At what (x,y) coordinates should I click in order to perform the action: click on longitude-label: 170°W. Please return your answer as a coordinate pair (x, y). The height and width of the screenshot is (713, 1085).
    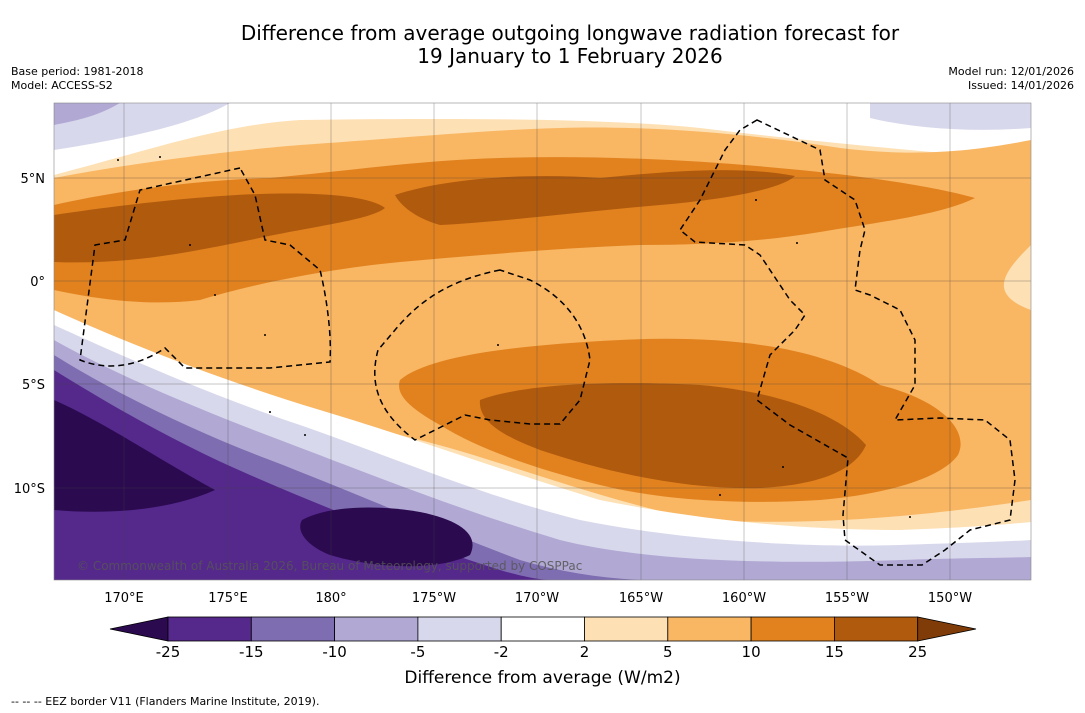
    Looking at the image, I should click on (537, 598).